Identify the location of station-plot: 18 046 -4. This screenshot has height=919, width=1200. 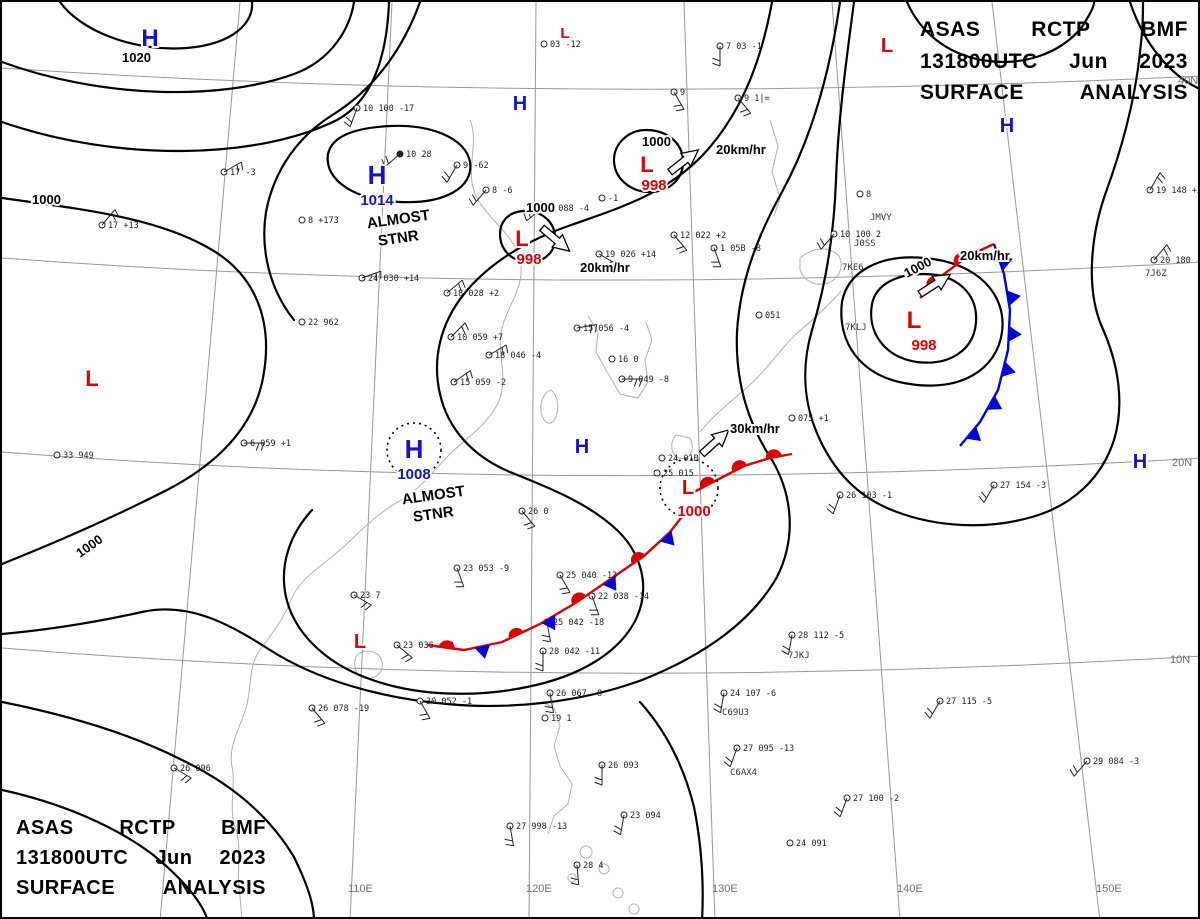
(513, 352).